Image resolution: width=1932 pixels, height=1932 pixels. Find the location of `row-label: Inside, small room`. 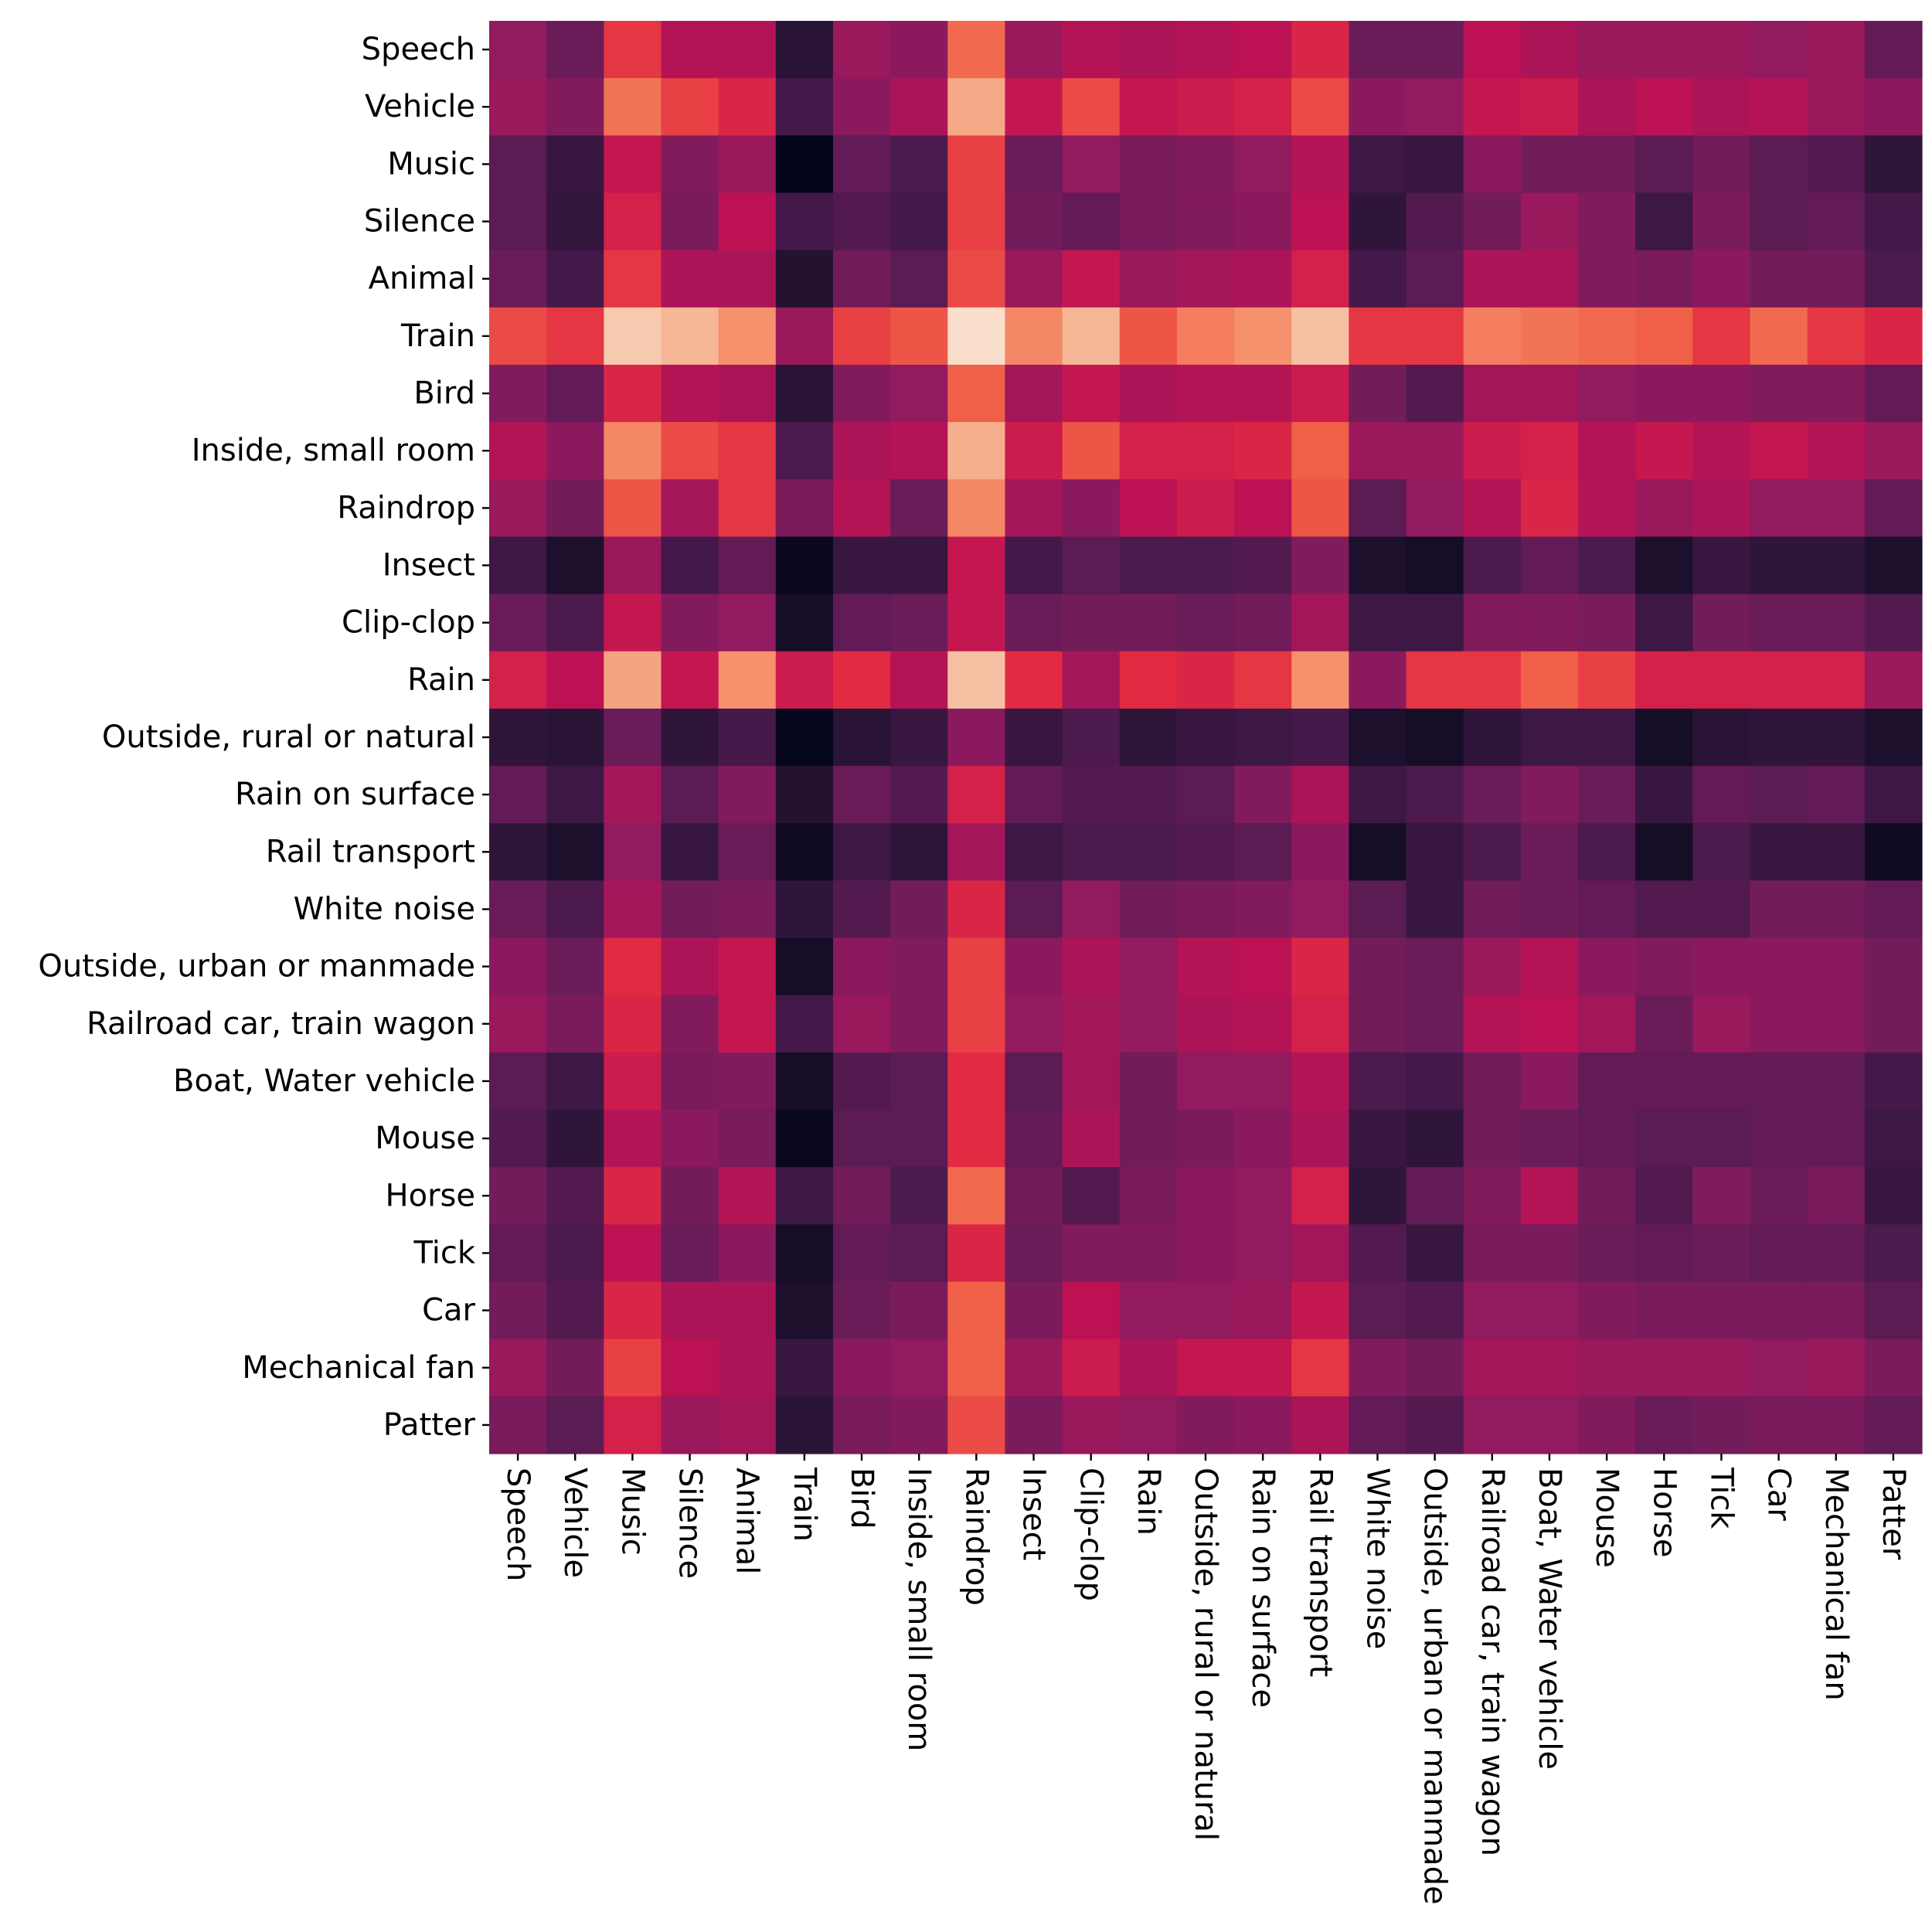

row-label: Inside, small room is located at coordinates (333, 450).